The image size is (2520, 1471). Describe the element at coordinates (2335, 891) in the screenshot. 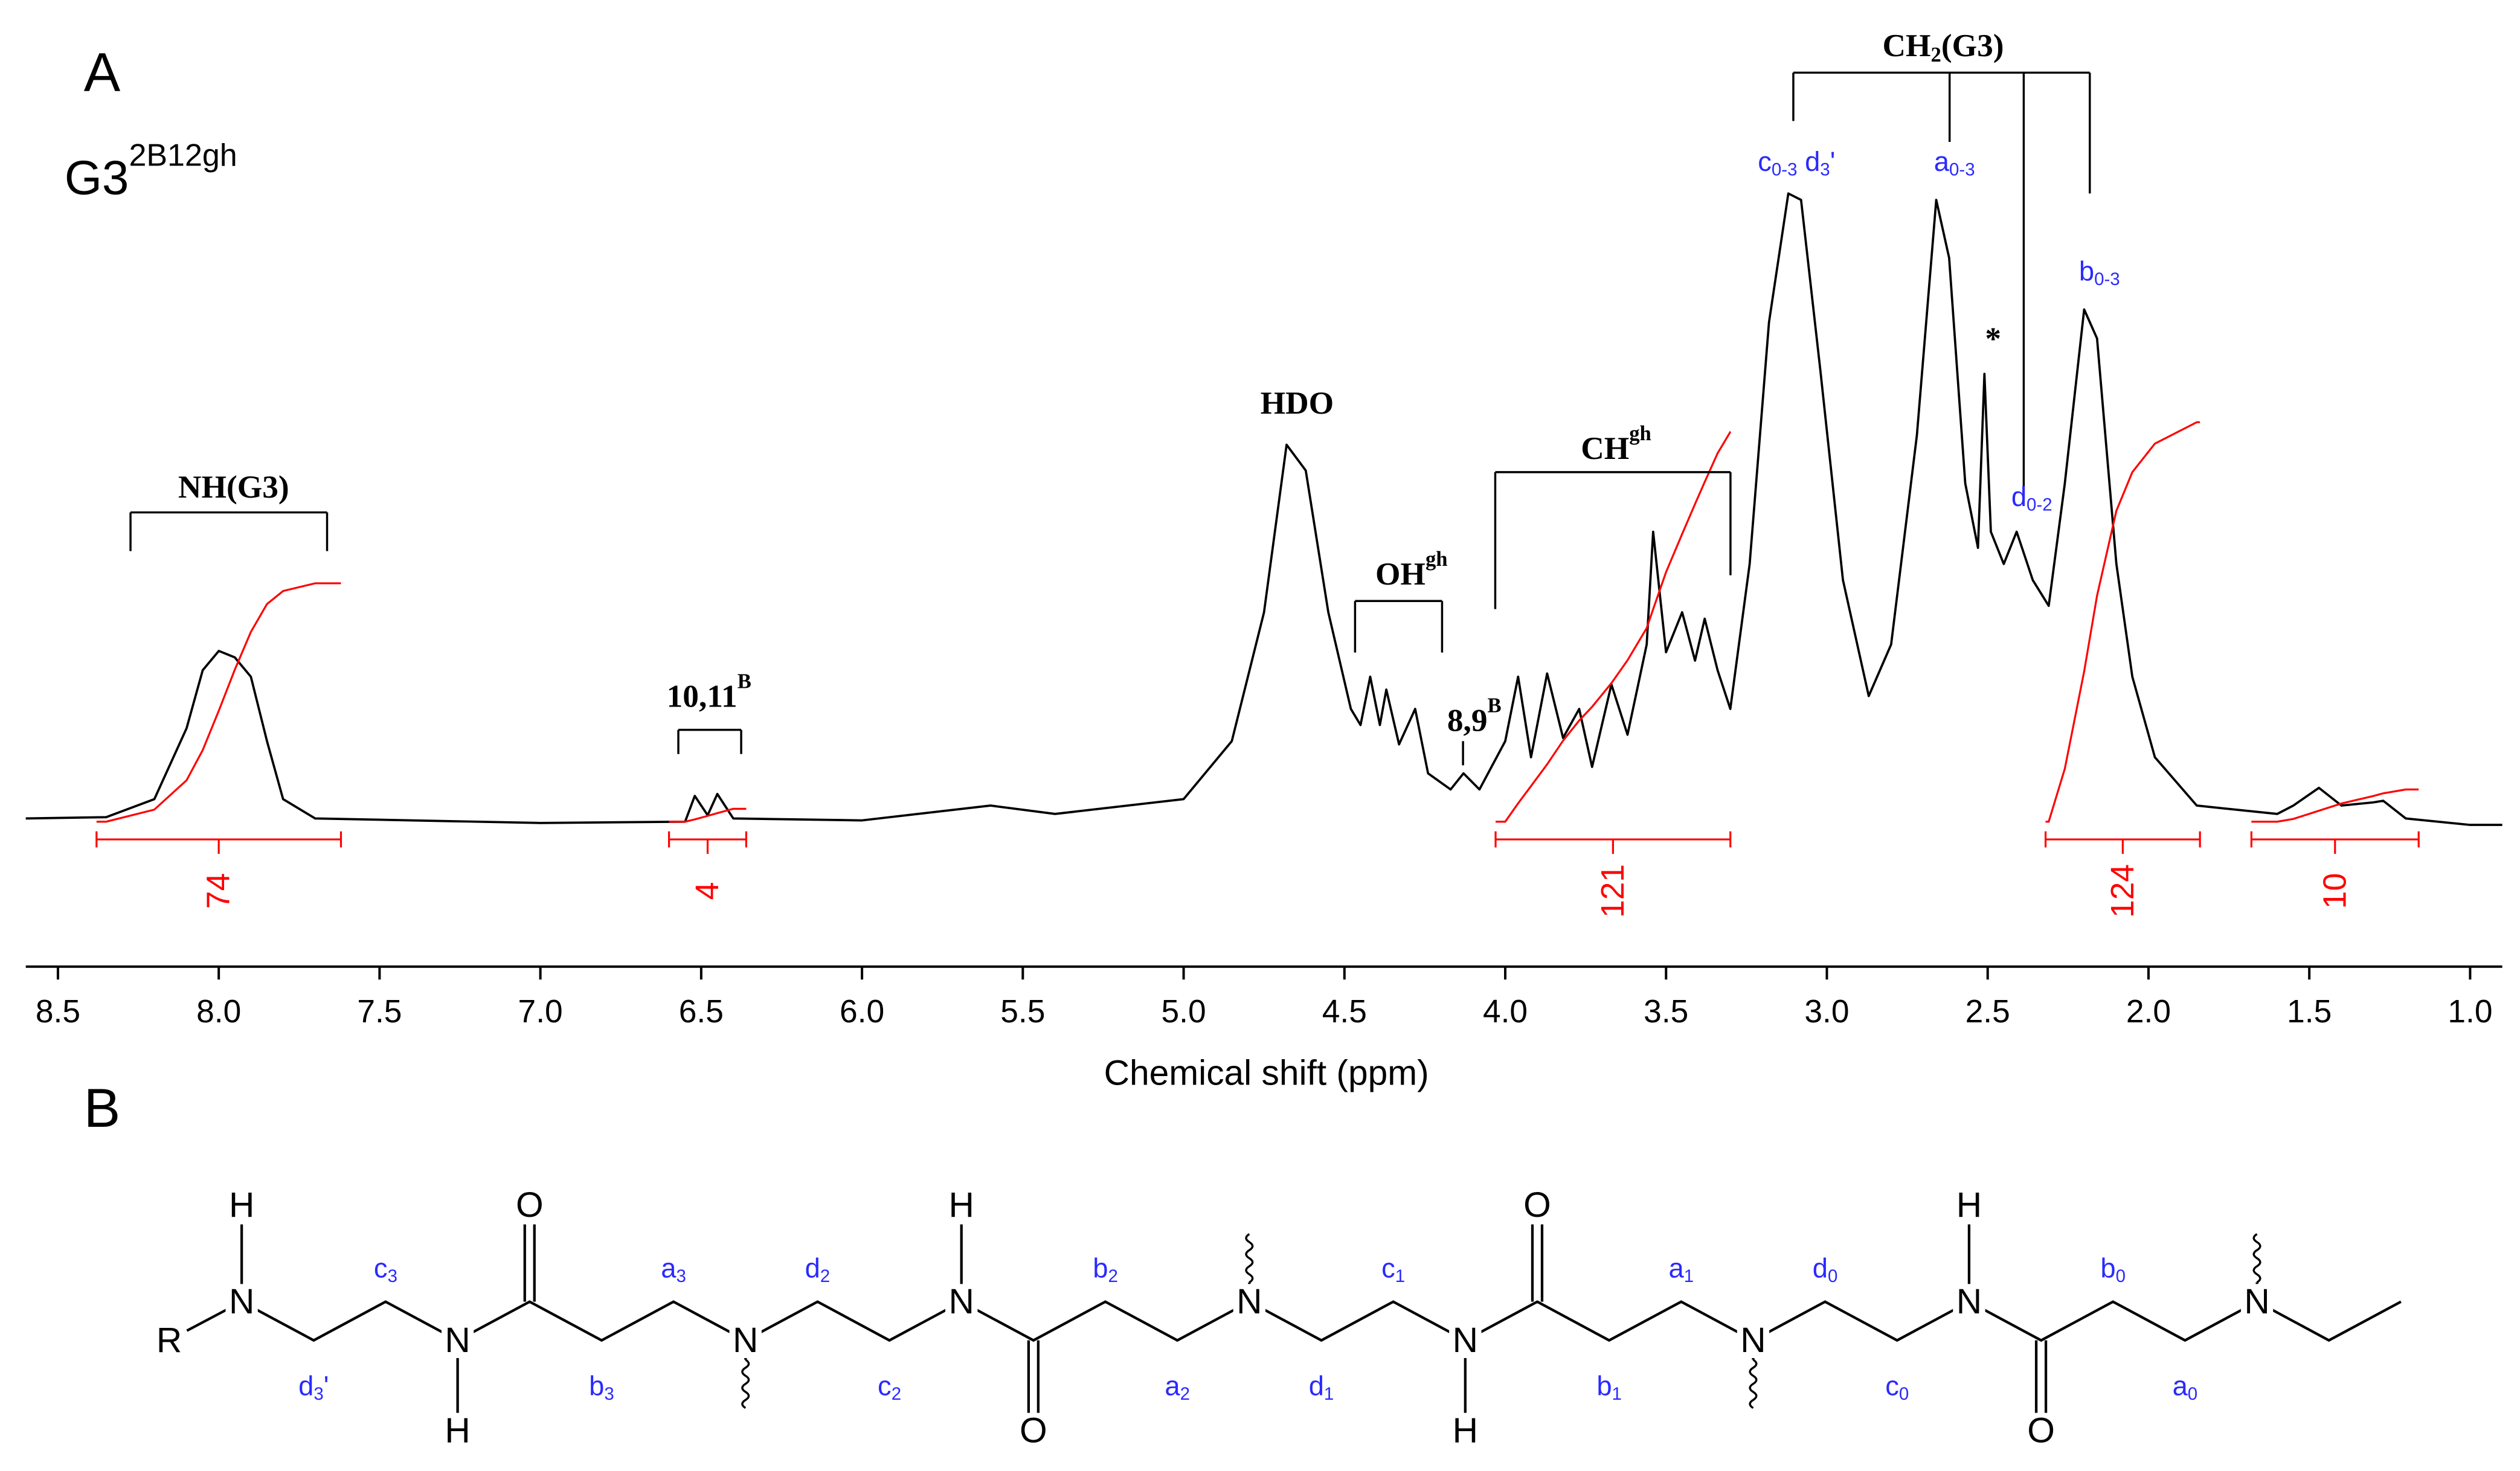

I see `integral-label: 10` at that location.